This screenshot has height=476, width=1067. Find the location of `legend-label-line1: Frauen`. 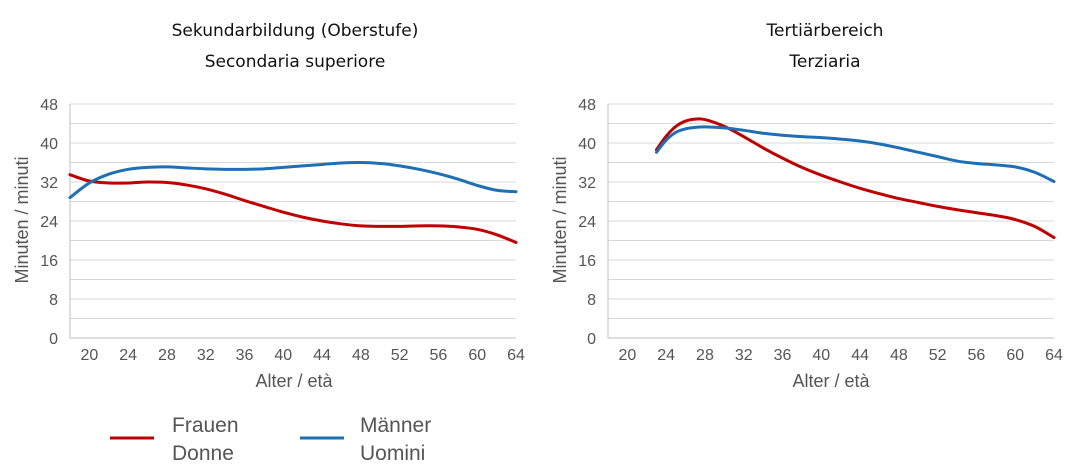

legend-label-line1: Frauen is located at coordinates (205, 425).